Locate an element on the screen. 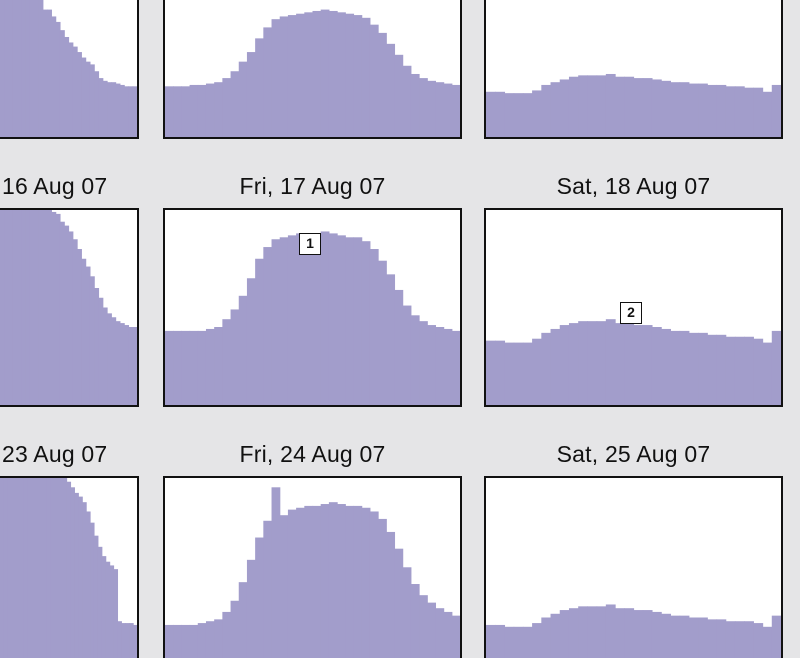 This screenshot has width=800, height=658. panel-r1c0 is located at coordinates (69, 307).